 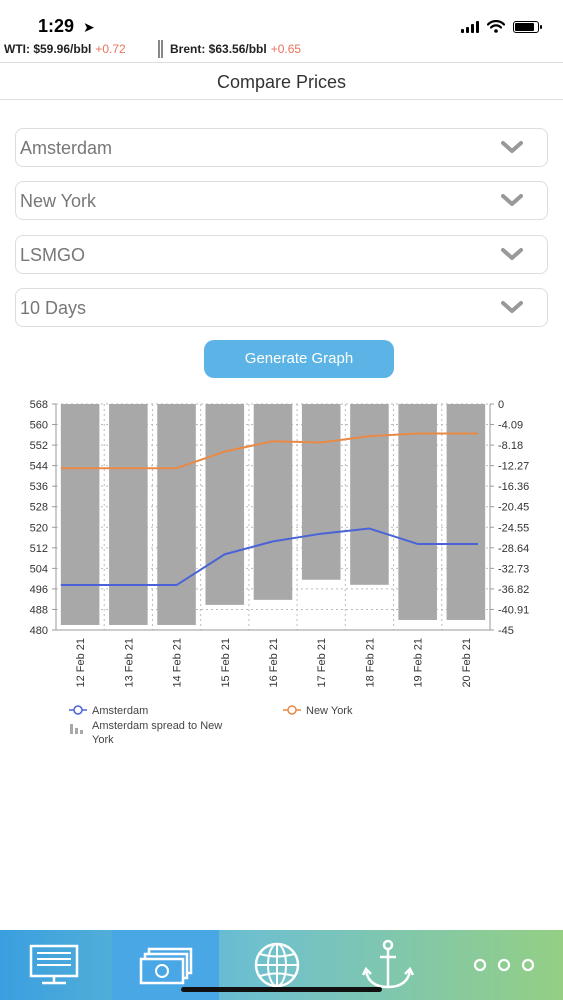 I want to click on series-line-amsterdam, so click(x=269, y=557).